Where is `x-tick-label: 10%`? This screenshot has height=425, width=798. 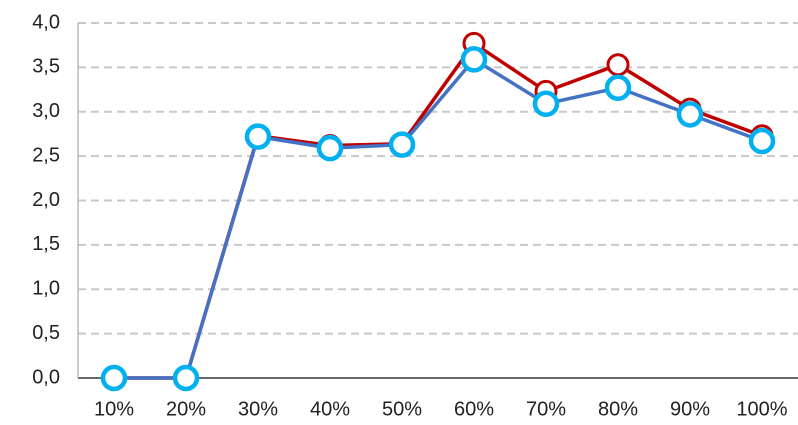 x-tick-label: 10% is located at coordinates (114, 409).